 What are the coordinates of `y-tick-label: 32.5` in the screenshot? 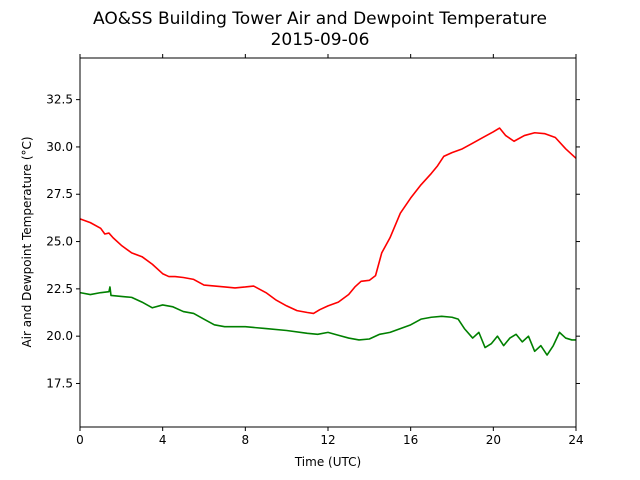 It's located at (59, 100).